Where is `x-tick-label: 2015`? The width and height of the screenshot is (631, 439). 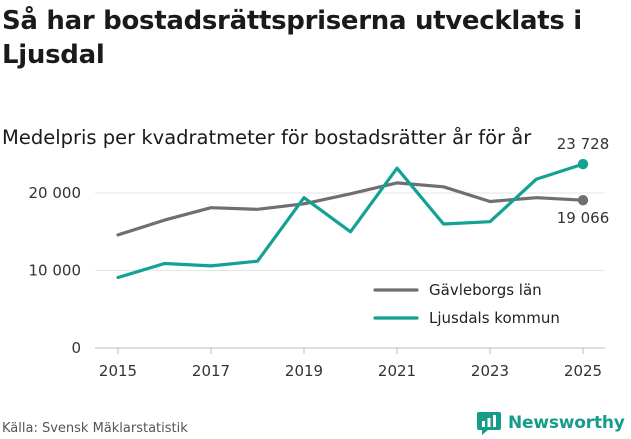 x-tick-label: 2015 is located at coordinates (118, 371).